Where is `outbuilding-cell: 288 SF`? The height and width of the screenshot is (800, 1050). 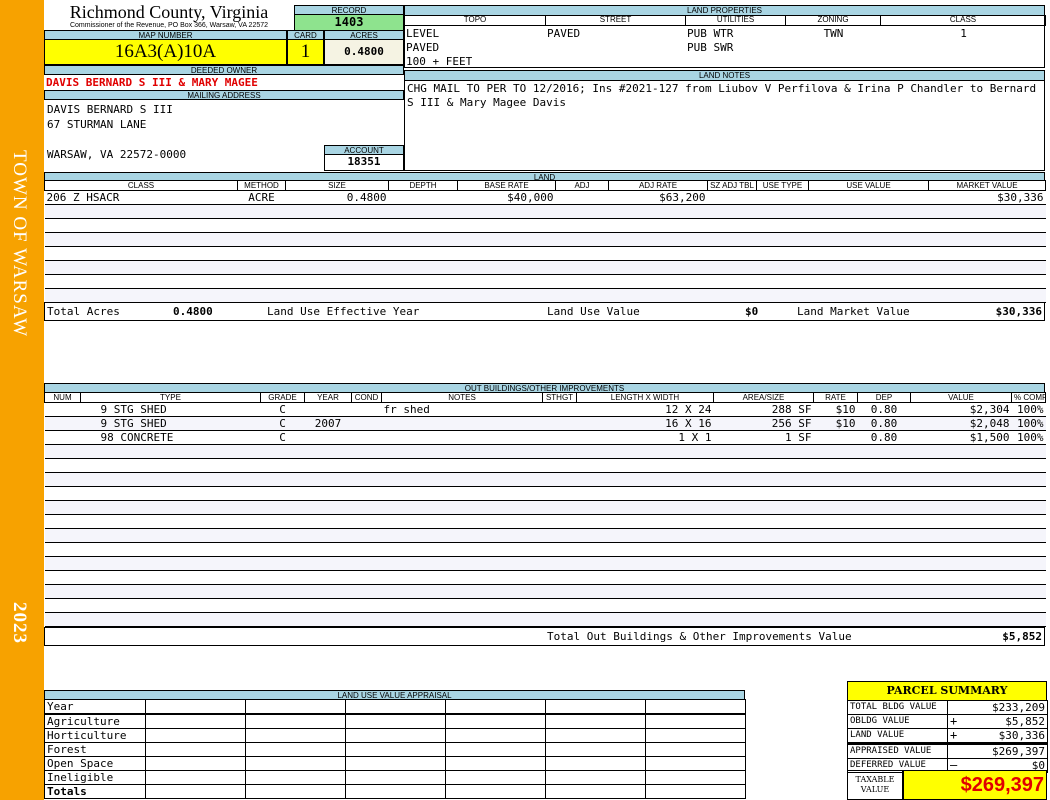
outbuilding-cell: 288 SF is located at coordinates (763, 409).